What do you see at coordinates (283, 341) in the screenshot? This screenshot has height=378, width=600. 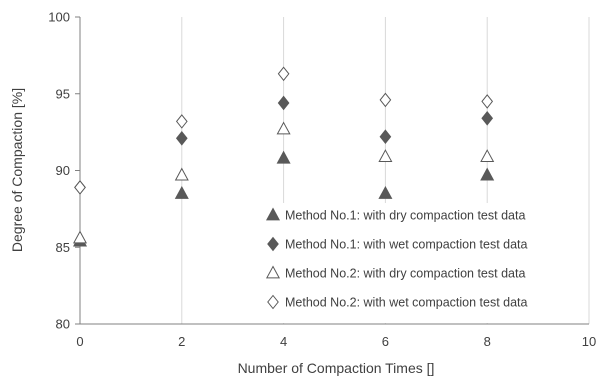 I see `x-tick-label: 4` at bounding box center [283, 341].